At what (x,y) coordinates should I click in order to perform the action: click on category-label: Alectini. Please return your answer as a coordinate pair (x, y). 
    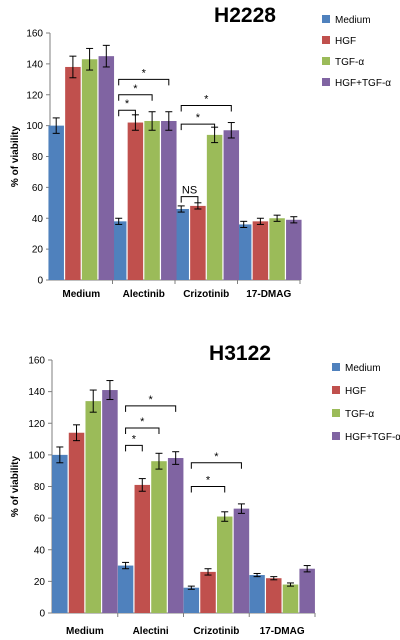
    Looking at the image, I should click on (151, 631).